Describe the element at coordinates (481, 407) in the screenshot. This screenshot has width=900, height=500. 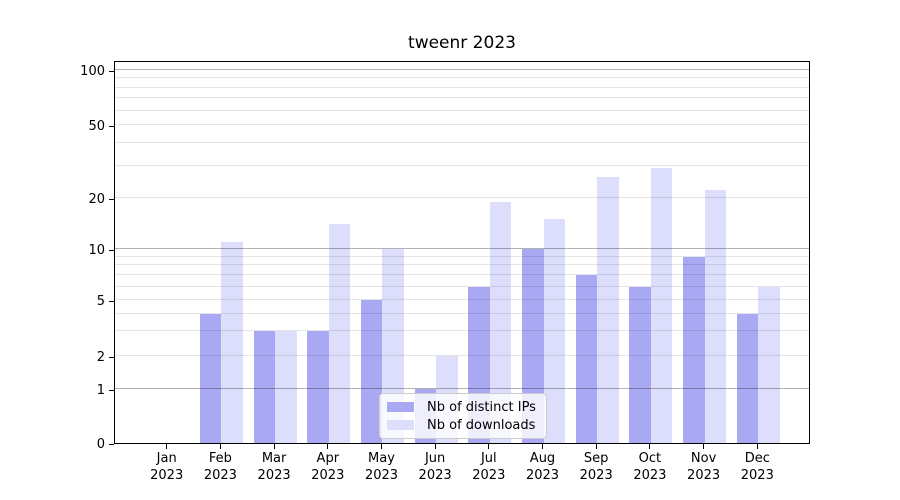
I see `legend-label-distinct-ips: Nb of distinct IPs` at that location.